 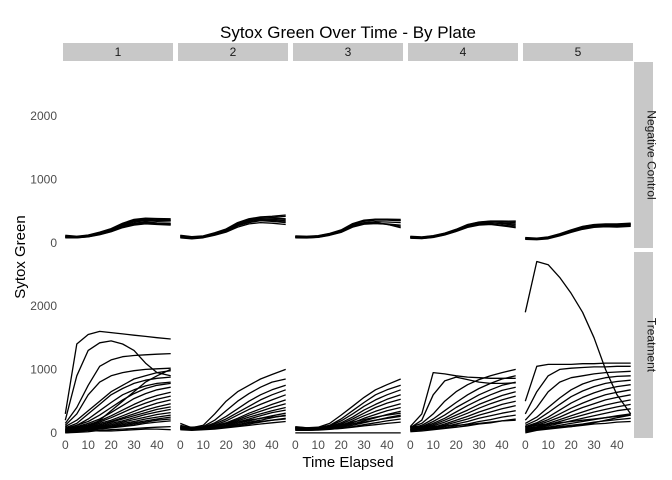 I want to click on panel-plate-2-negative-control, so click(x=233, y=227).